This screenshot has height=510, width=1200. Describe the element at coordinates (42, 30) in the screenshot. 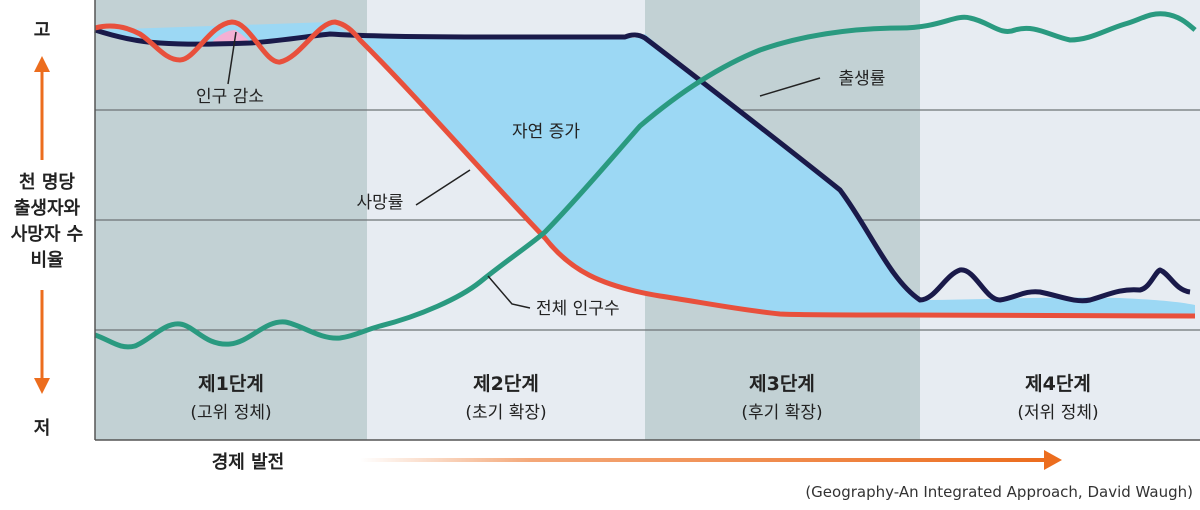

I see `y-axis-high-label: 고` at that location.